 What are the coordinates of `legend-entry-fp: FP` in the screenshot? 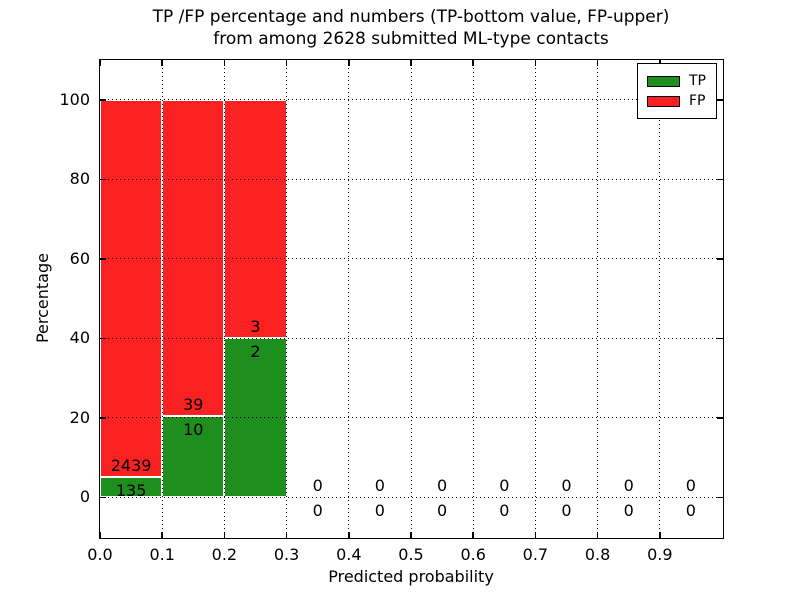 It's located at (676, 101).